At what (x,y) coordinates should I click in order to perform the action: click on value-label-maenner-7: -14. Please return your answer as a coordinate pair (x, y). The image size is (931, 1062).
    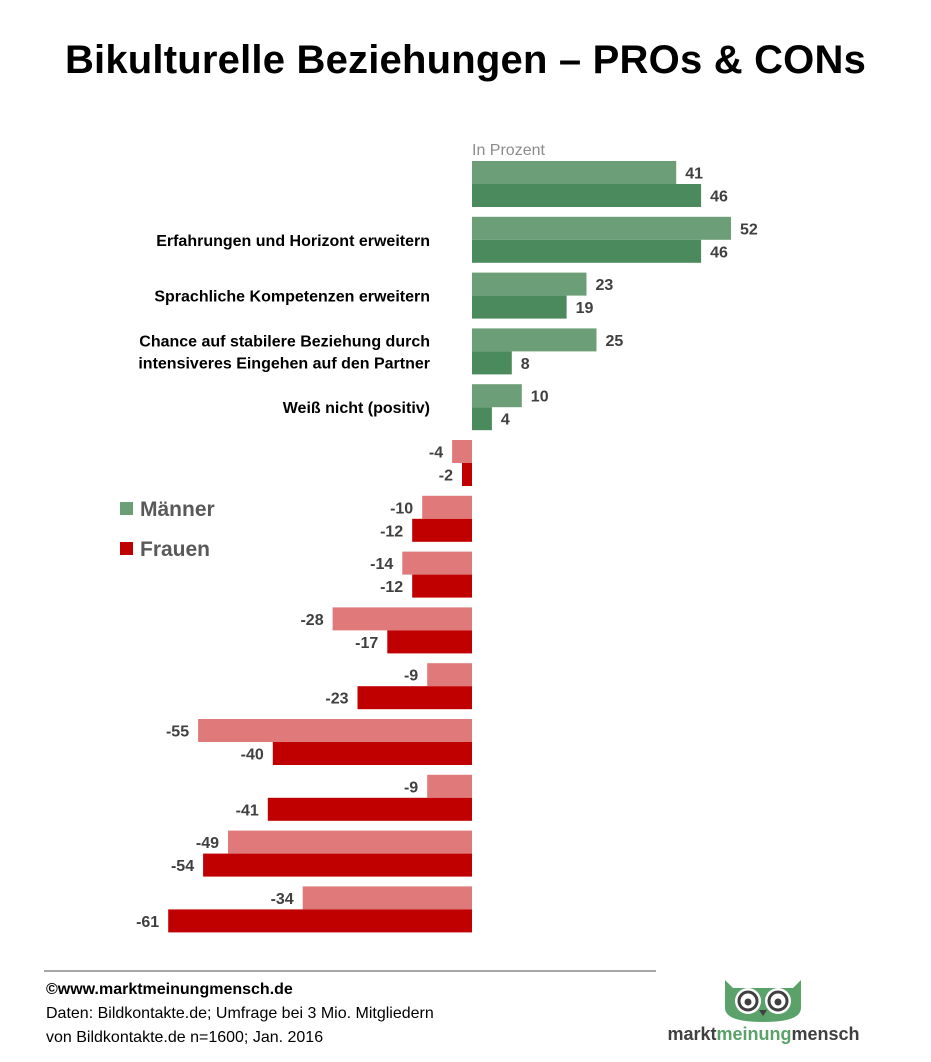
    Looking at the image, I should click on (381, 564).